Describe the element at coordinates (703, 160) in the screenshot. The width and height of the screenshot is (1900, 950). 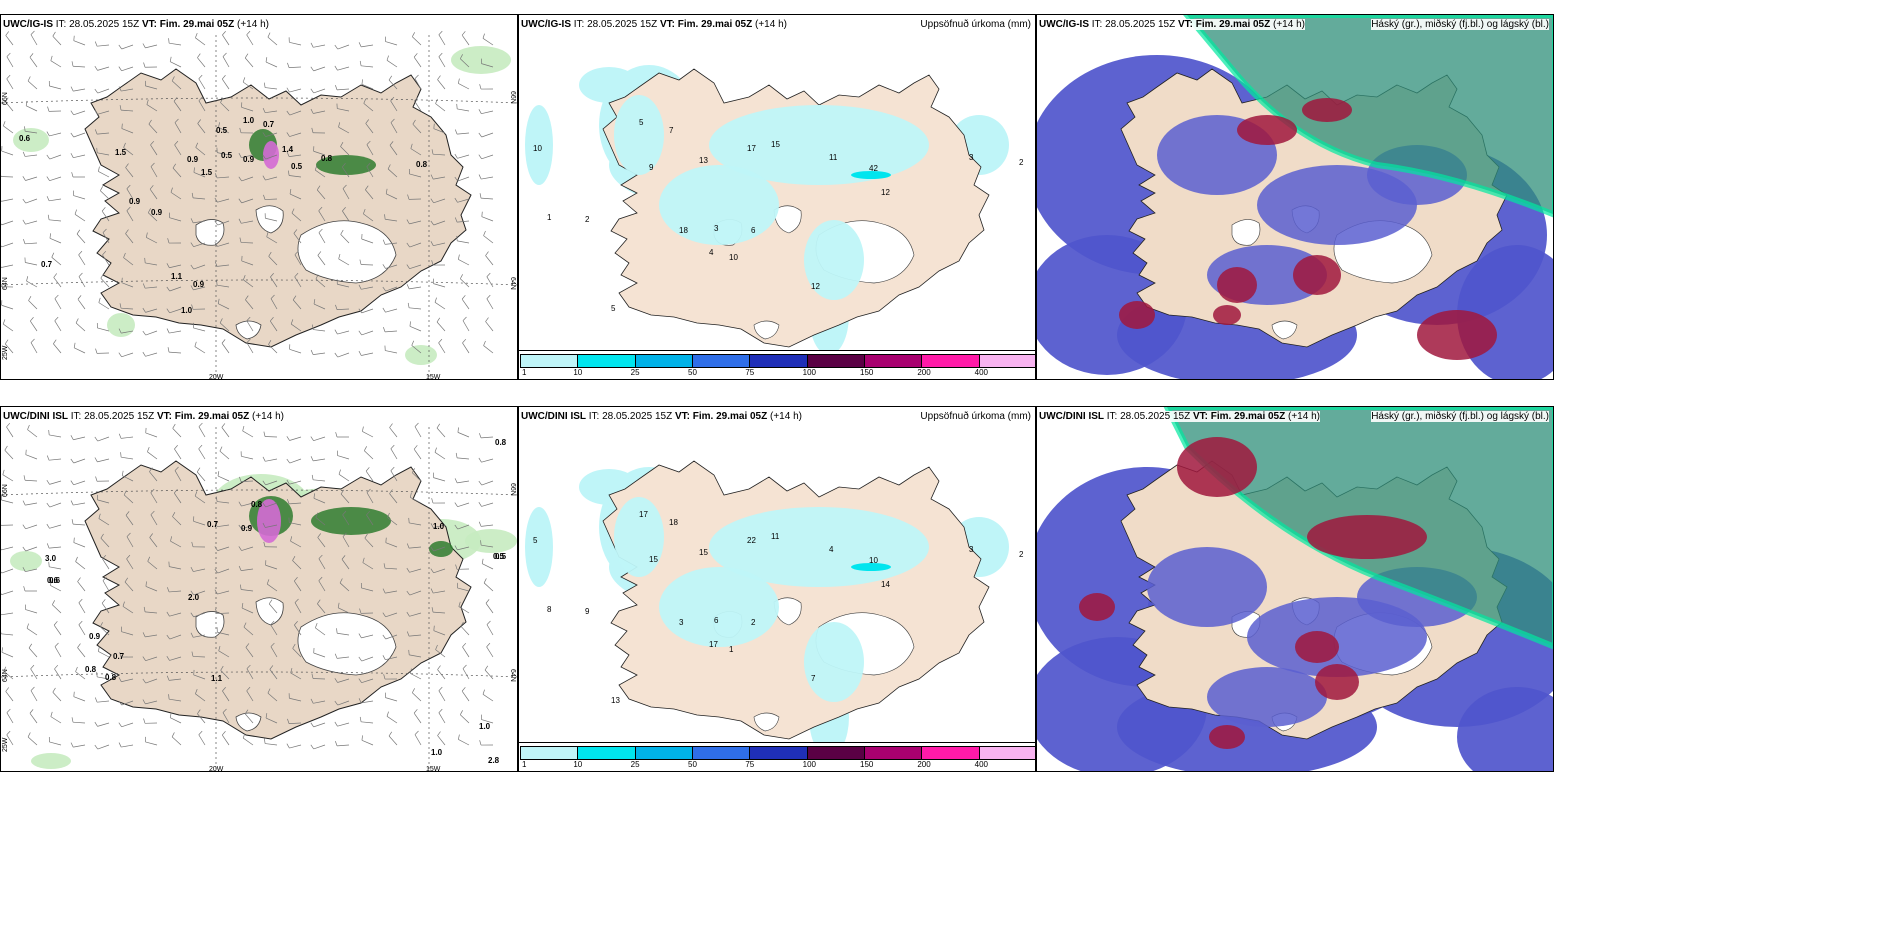
I see `precip-value-label: 13` at that location.